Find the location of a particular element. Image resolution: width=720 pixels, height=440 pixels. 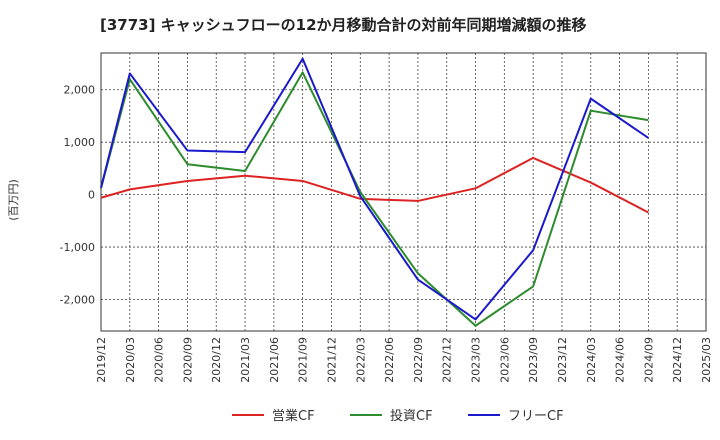

x-tick-label: 2025/03 is located at coordinates (706, 360).